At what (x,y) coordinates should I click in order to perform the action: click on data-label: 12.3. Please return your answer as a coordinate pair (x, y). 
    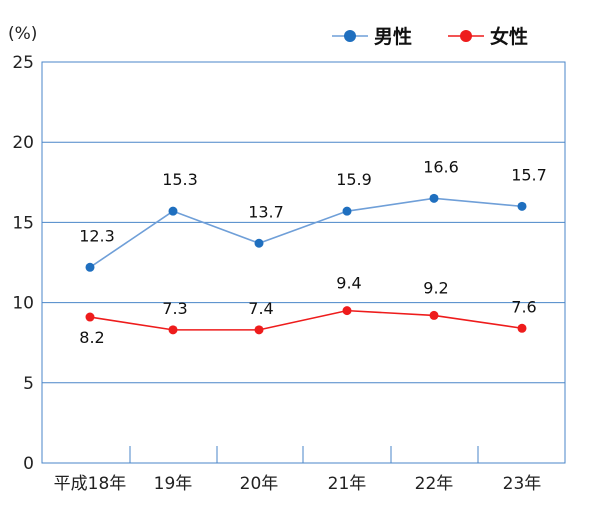
    Looking at the image, I should click on (97, 235).